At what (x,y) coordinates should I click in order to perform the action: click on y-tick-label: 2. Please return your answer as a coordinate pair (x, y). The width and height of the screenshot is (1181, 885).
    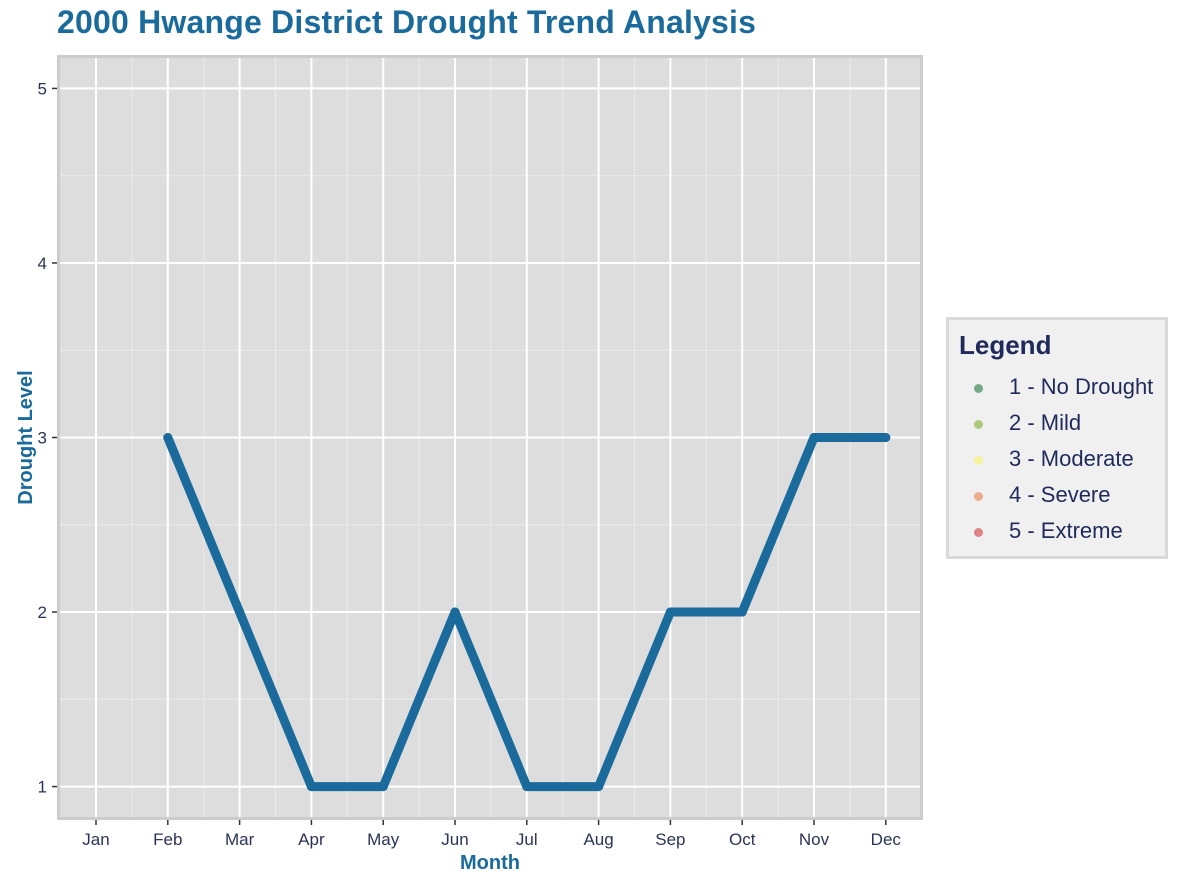
    Looking at the image, I should click on (42, 612).